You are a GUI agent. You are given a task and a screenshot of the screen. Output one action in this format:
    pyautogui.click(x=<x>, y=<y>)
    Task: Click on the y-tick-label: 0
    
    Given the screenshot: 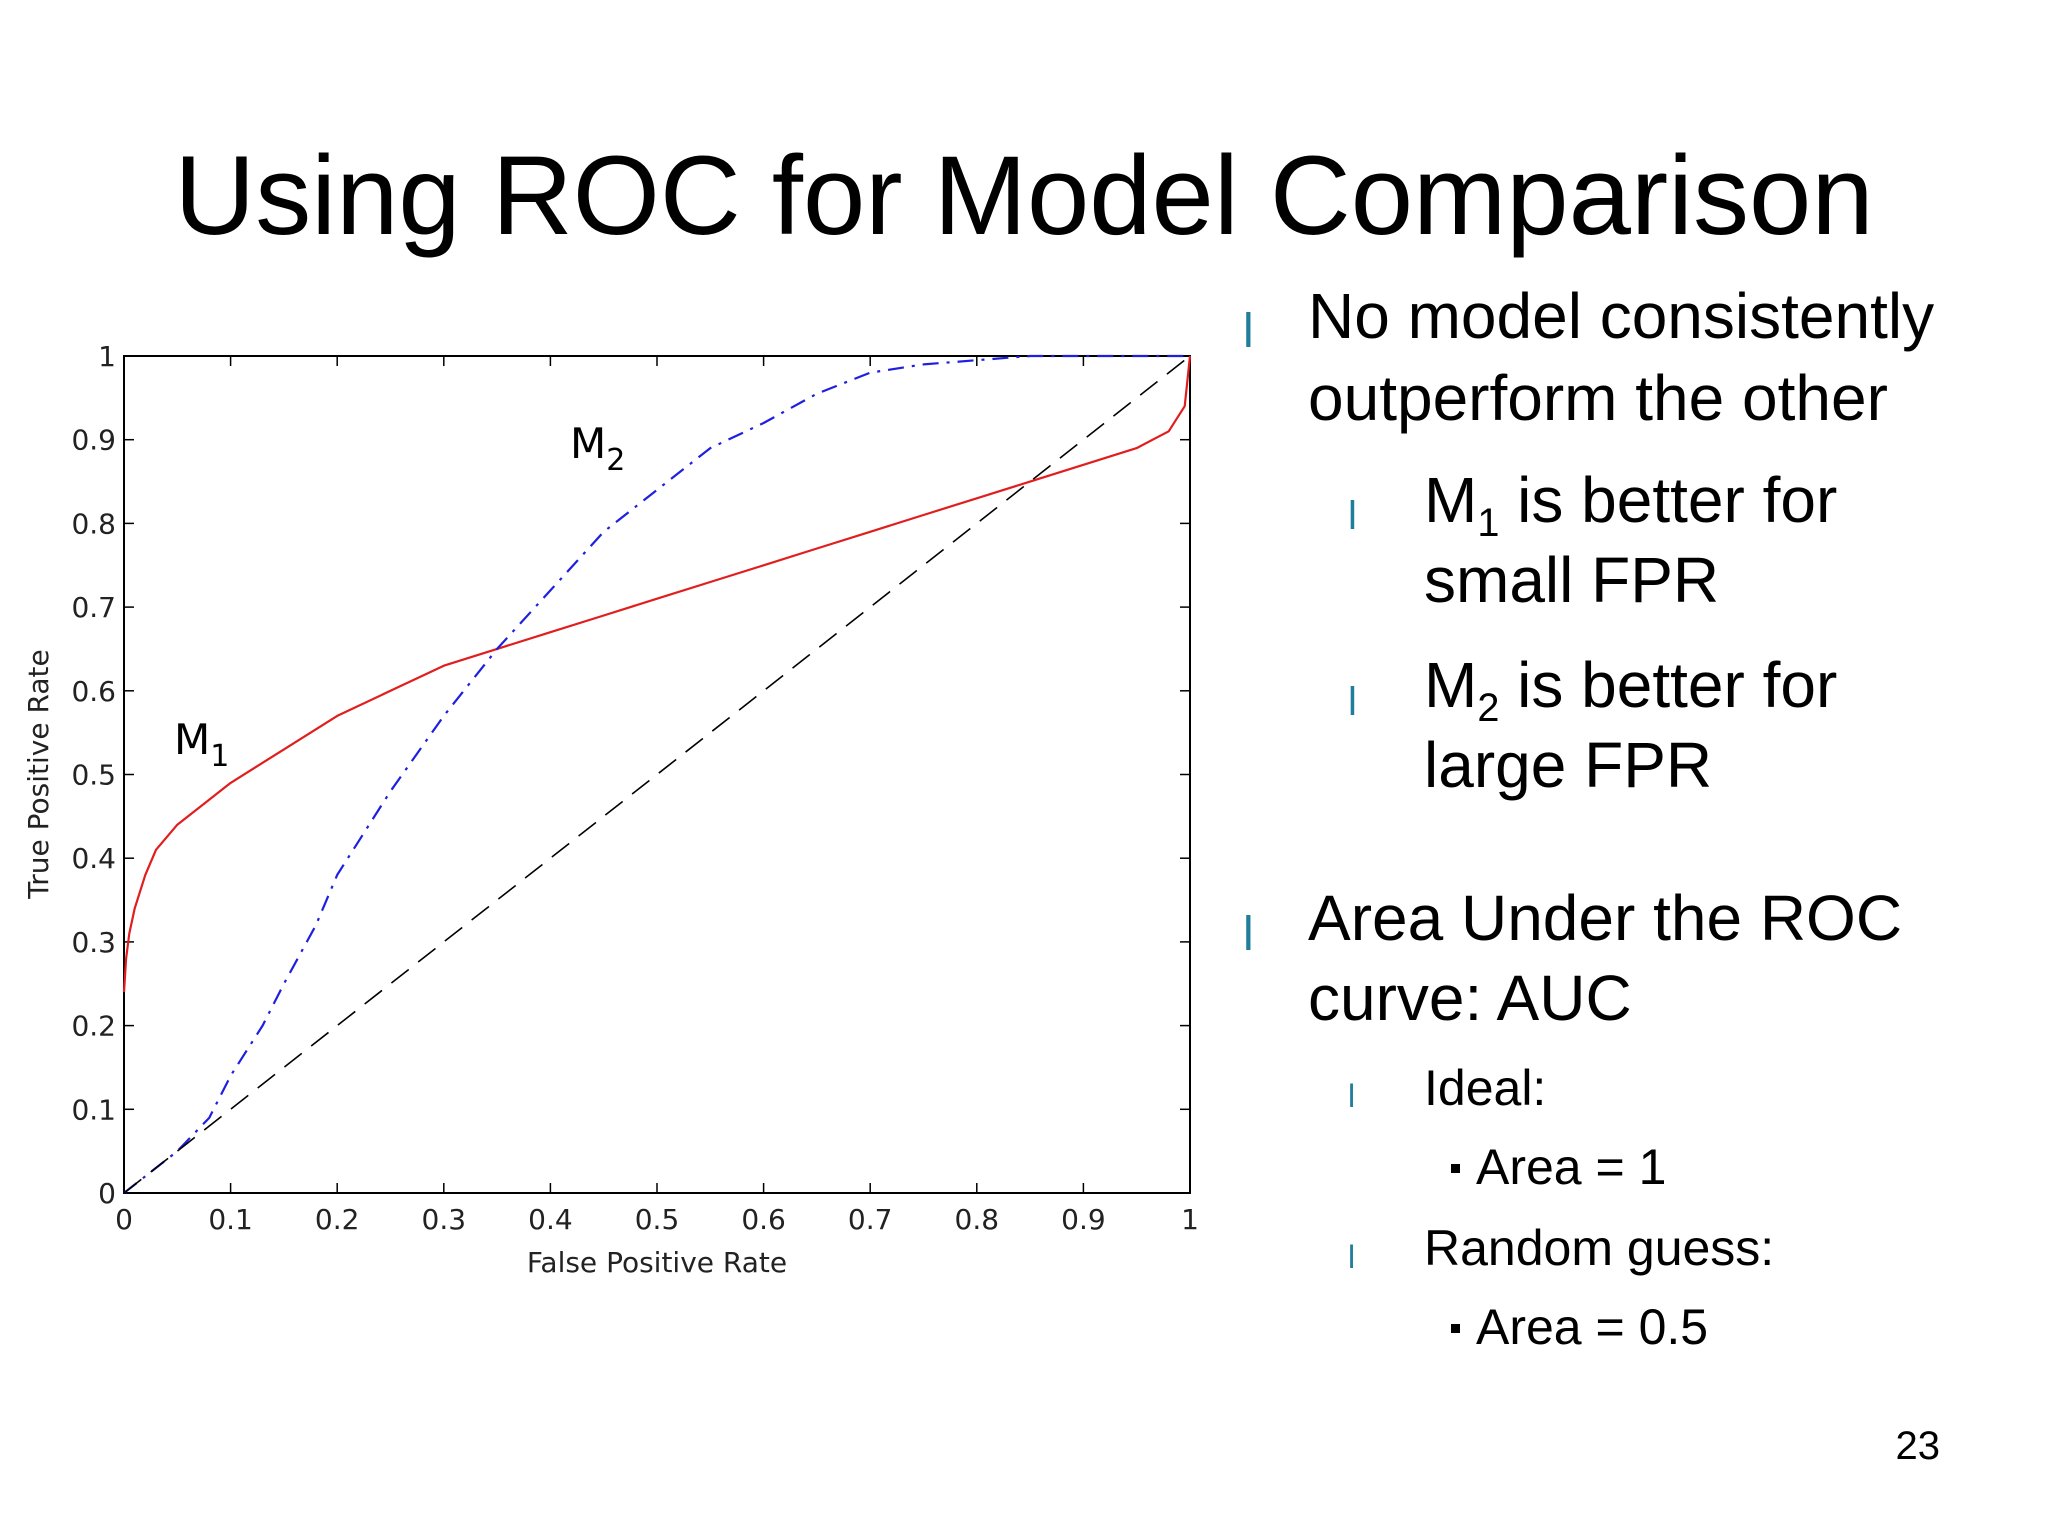 What is the action you would take?
    pyautogui.click(x=107, y=1193)
    